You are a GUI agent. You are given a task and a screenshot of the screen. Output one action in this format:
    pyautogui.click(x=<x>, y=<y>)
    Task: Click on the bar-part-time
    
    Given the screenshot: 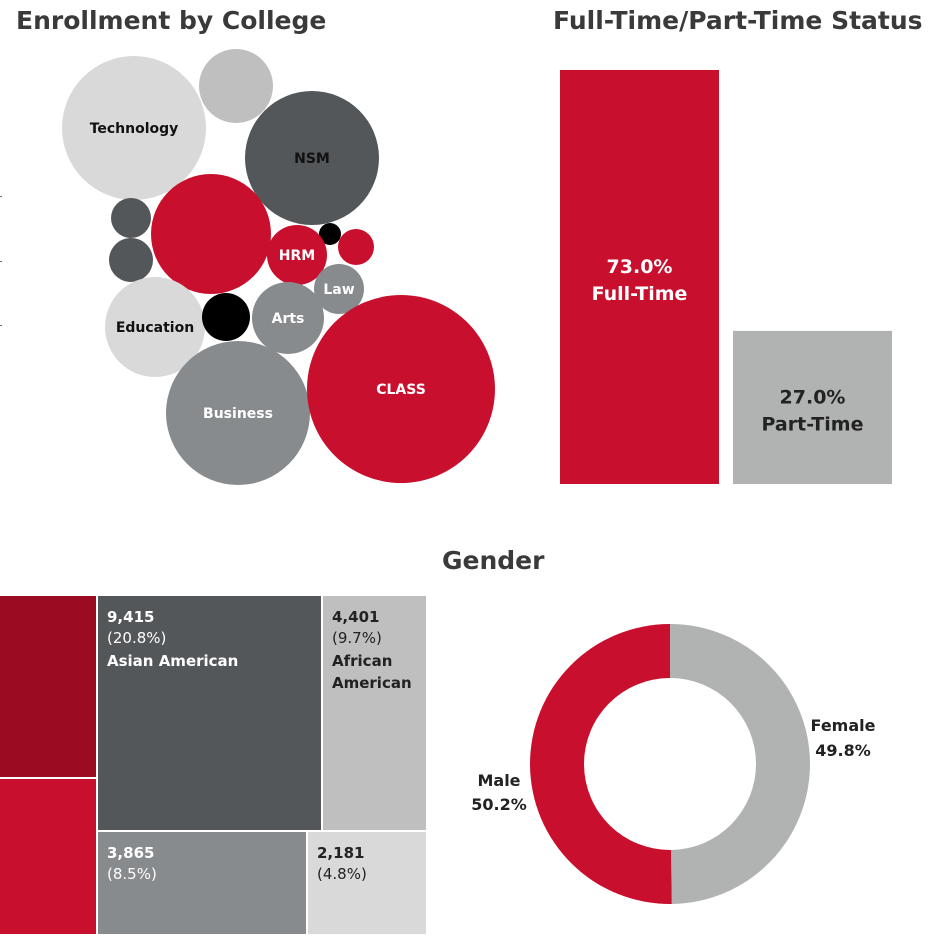 What is the action you would take?
    pyautogui.click(x=812, y=407)
    